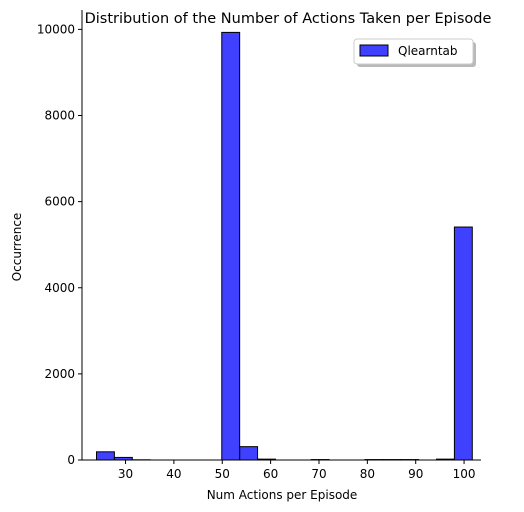 The image size is (524, 512). What do you see at coordinates (318, 474) in the screenshot?
I see `x-tick-label: 70` at bounding box center [318, 474].